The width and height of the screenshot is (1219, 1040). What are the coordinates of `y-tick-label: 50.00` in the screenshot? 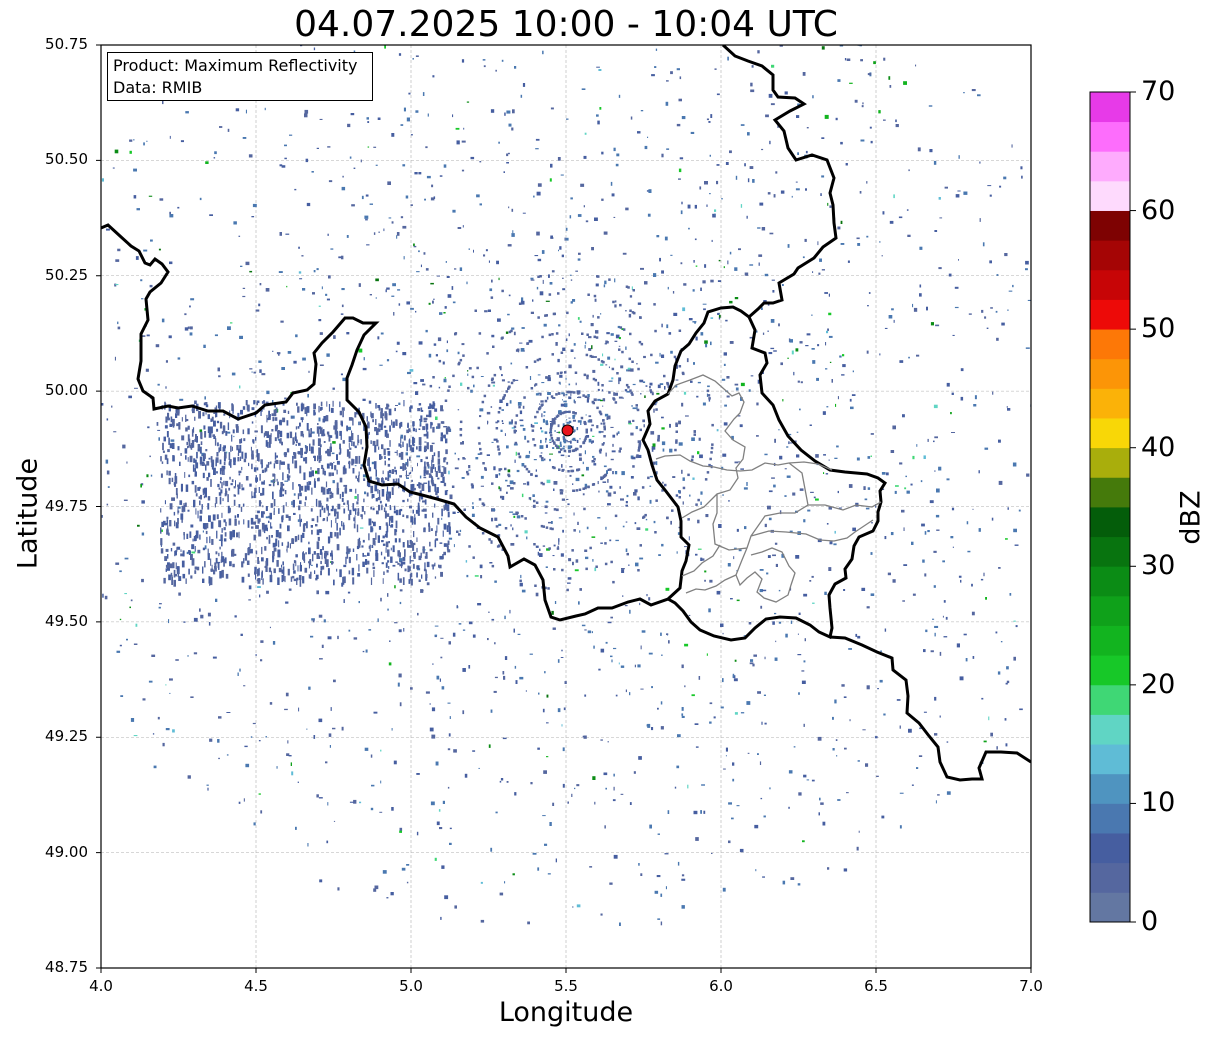 It's located at (66, 390).